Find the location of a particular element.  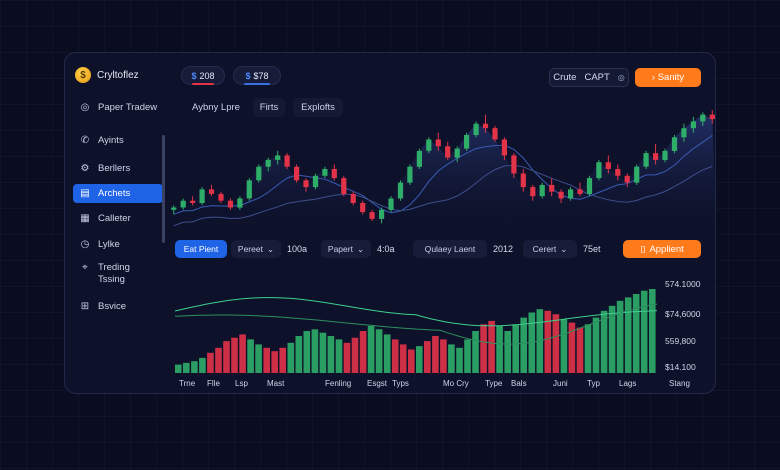

tab-firts: Firts is located at coordinates (269, 107).